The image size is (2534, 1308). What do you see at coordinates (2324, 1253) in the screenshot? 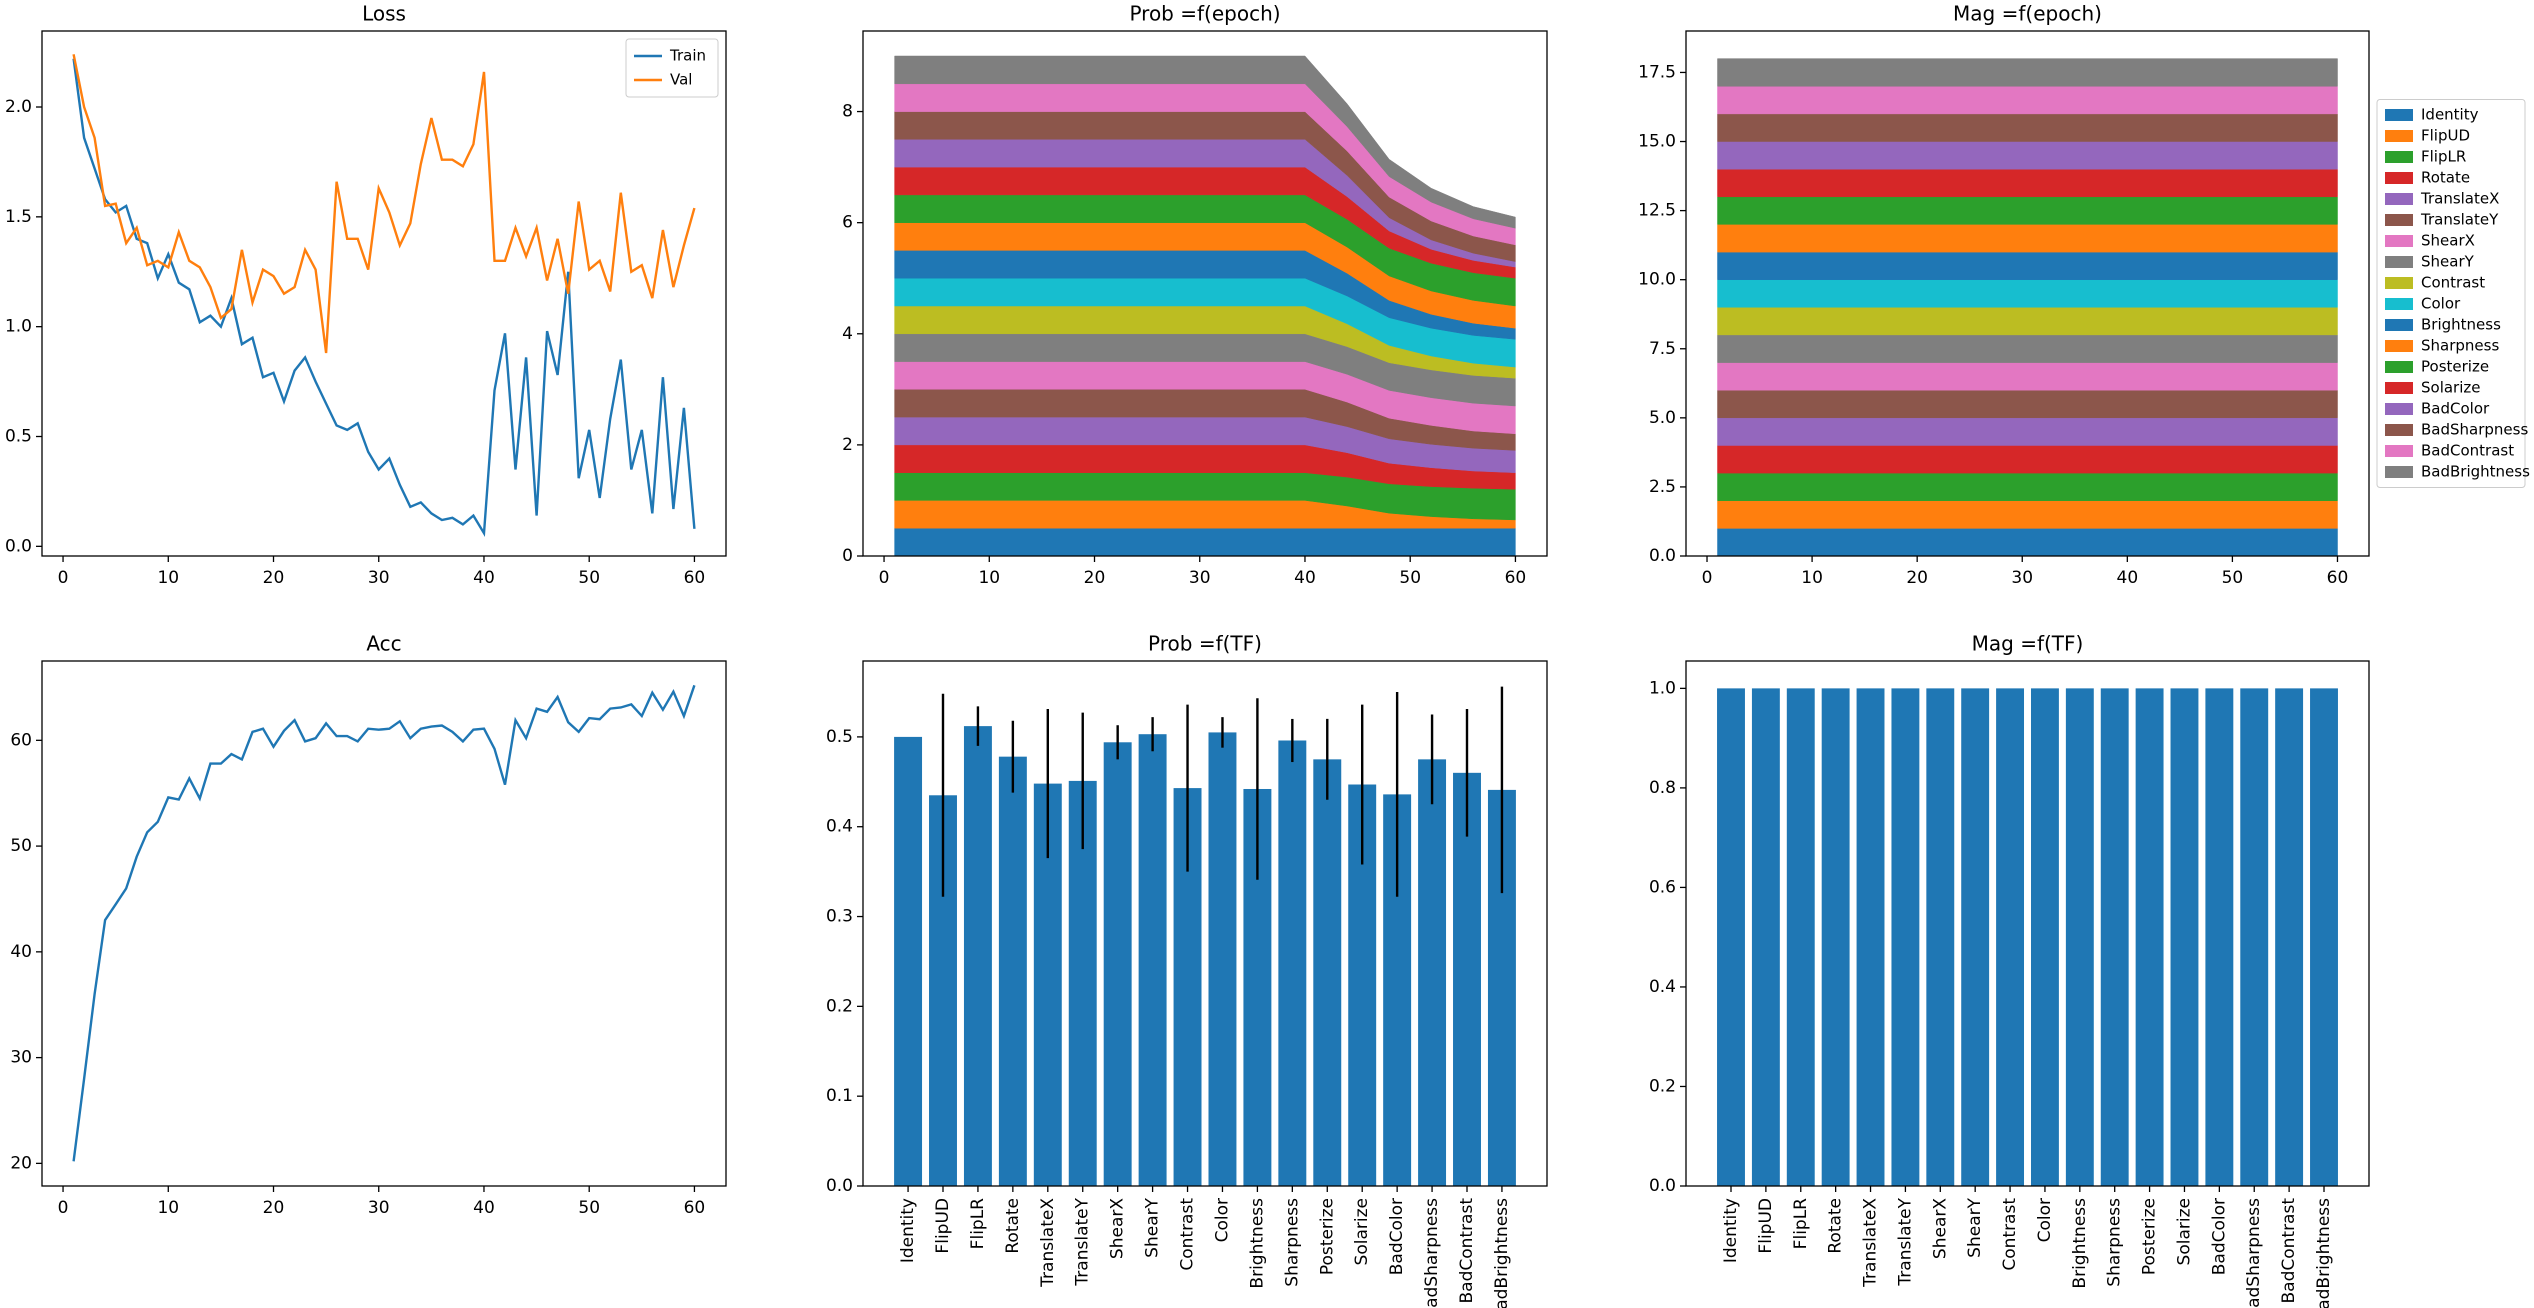
I see `x-tick-label: BadBrightness` at bounding box center [2324, 1253].